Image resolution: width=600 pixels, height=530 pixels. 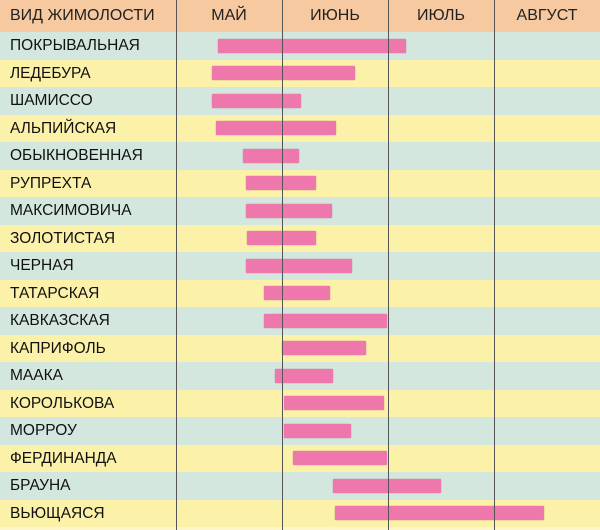 I want to click on table-row: ЧЕРНАЯ, so click(x=300, y=266).